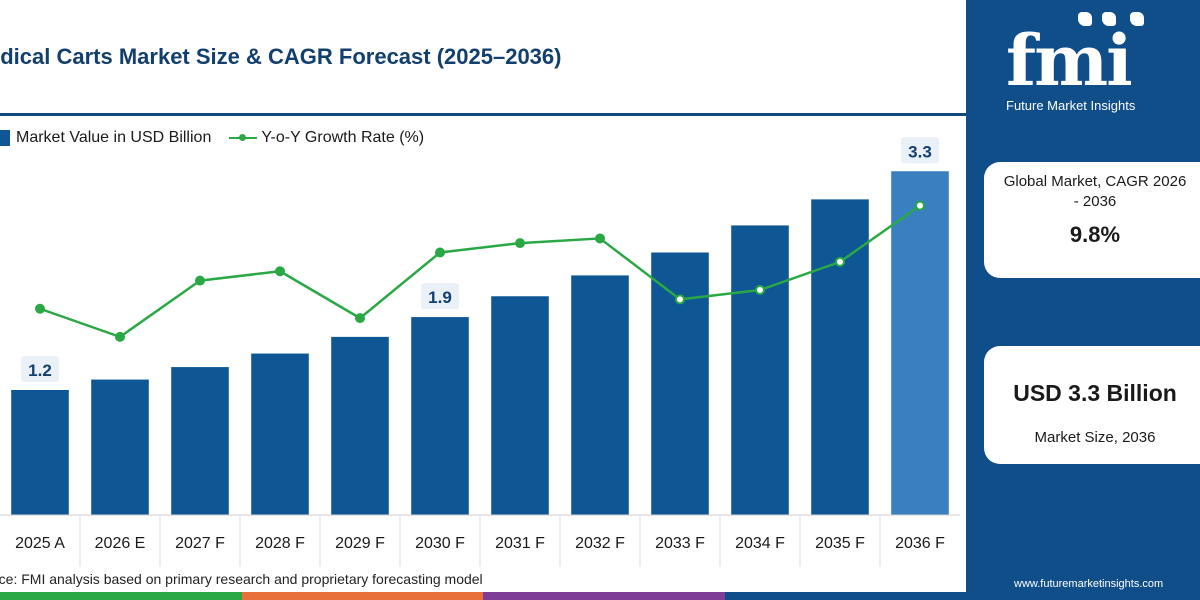  Describe the element at coordinates (362, 596) in the screenshot. I see `strip-segment-orange` at that location.